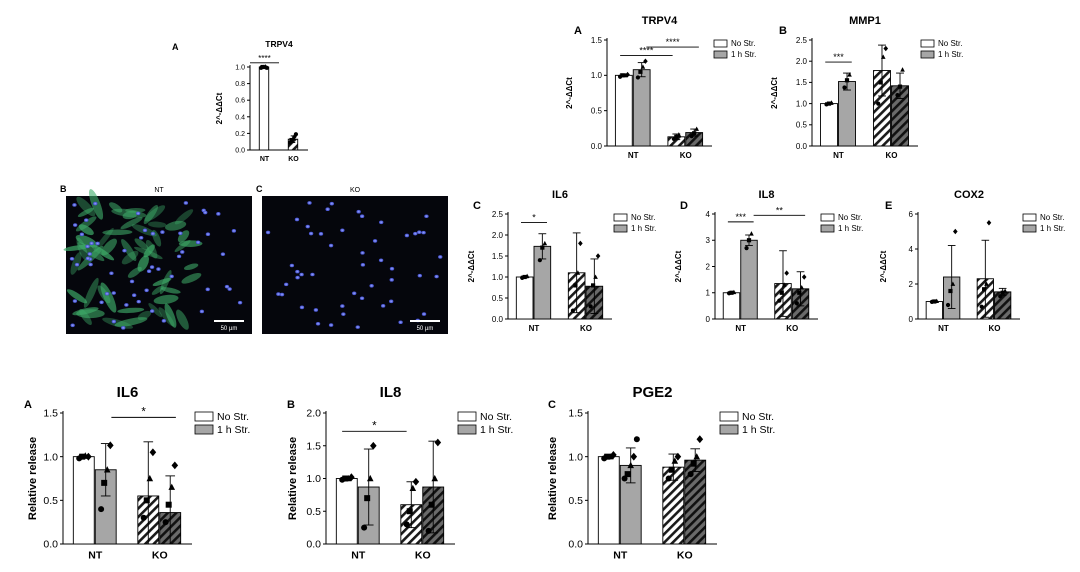 The image size is (1080, 572). I want to click on chart-p3-title: MMP1, so click(865, 21).